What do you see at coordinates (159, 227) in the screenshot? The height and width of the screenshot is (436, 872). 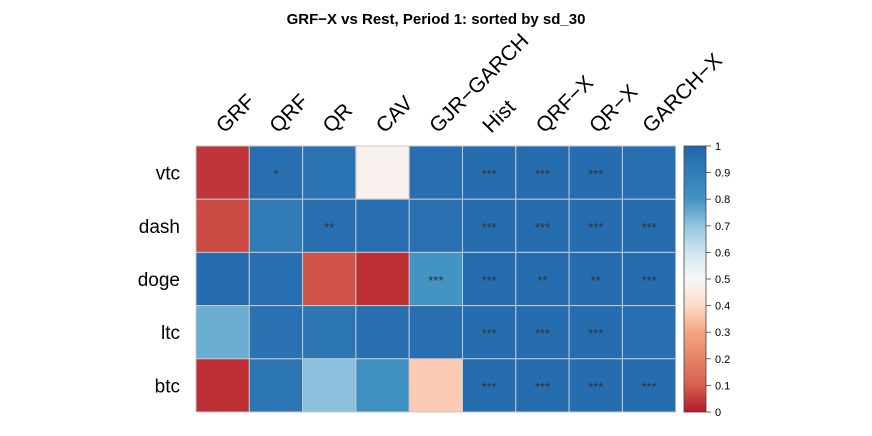 I see `row-label: dash` at bounding box center [159, 227].